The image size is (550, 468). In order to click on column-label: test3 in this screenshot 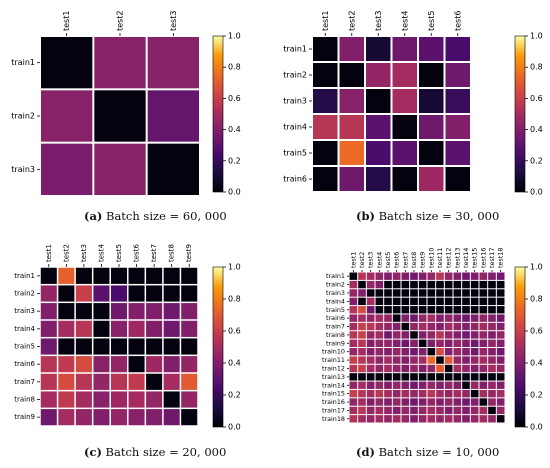, I will do `click(173, 21)`.